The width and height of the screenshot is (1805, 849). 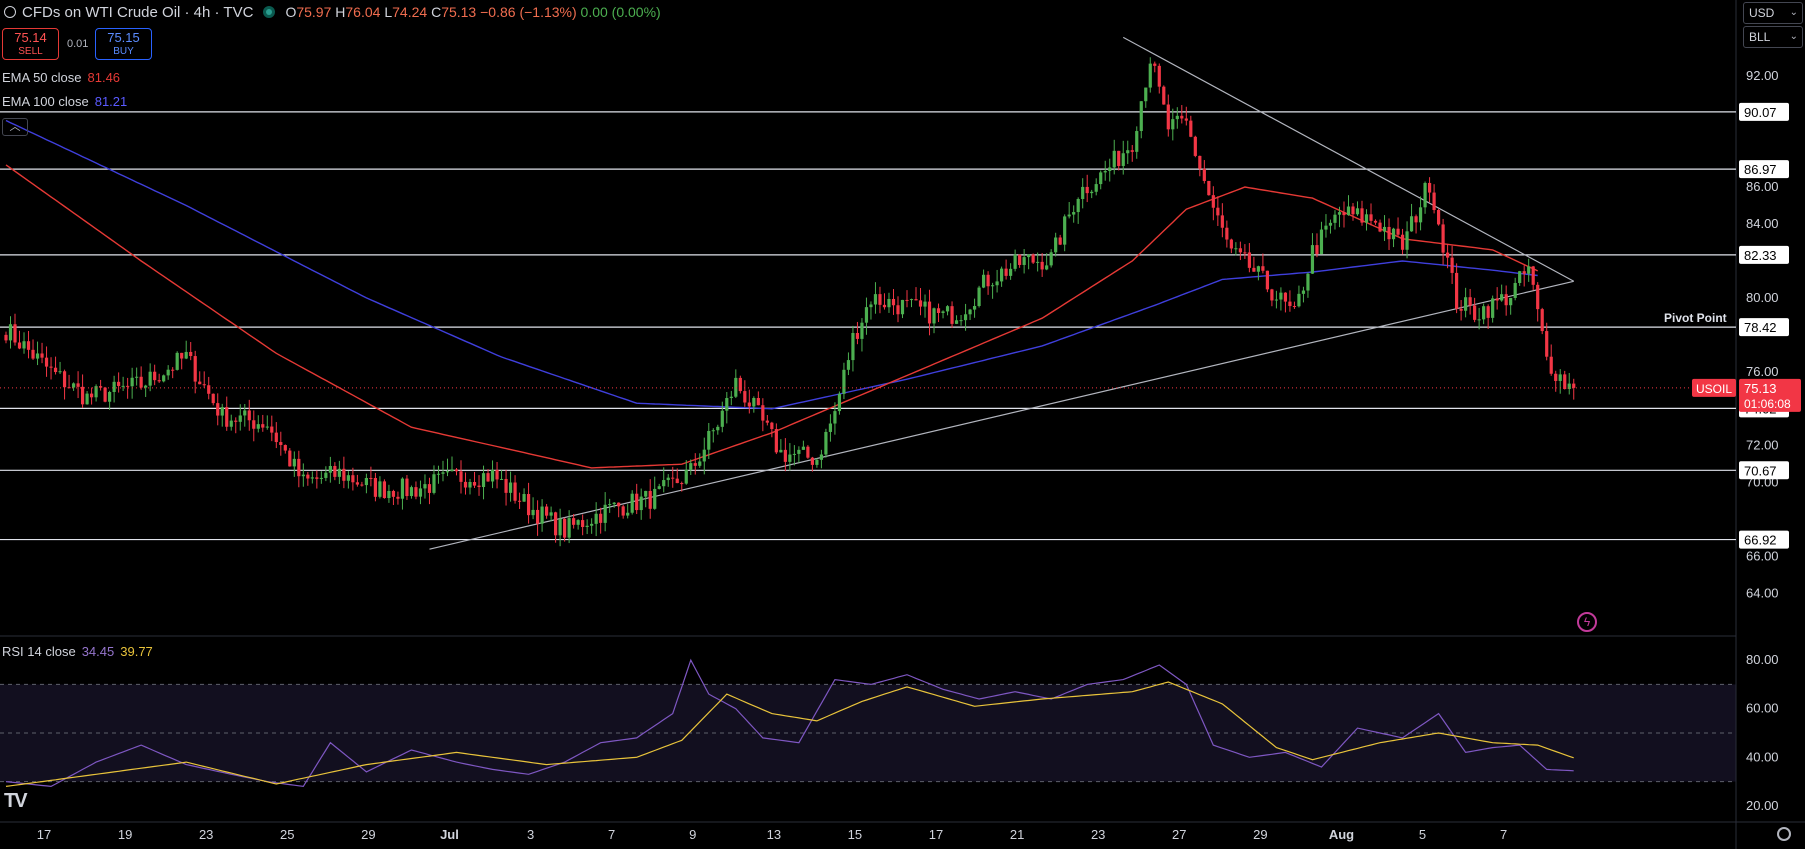 I want to click on lightning-icon: ϟ, so click(x=1587, y=622).